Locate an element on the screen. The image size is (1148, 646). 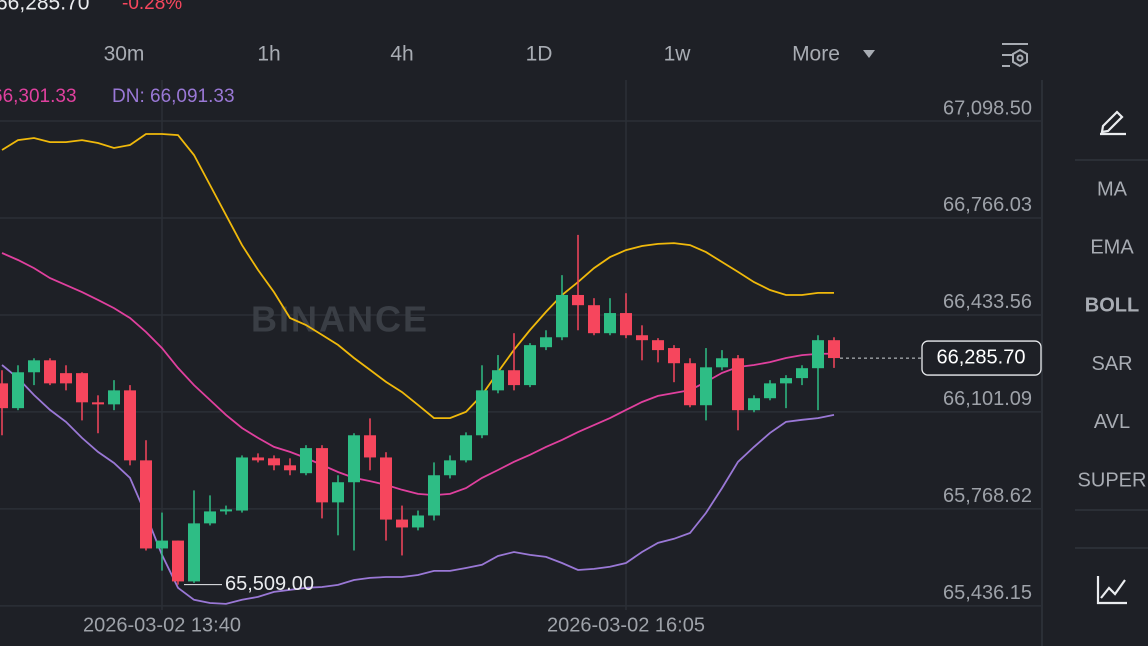
timeframe-tab: 30m is located at coordinates (124, 54).